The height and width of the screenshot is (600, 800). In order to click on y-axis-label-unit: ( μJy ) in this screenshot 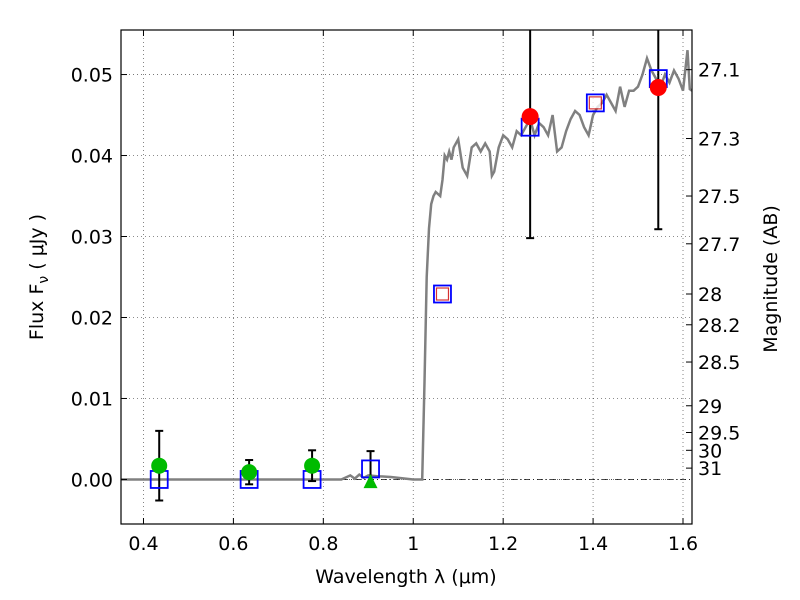, I will do `click(37, 245)`.